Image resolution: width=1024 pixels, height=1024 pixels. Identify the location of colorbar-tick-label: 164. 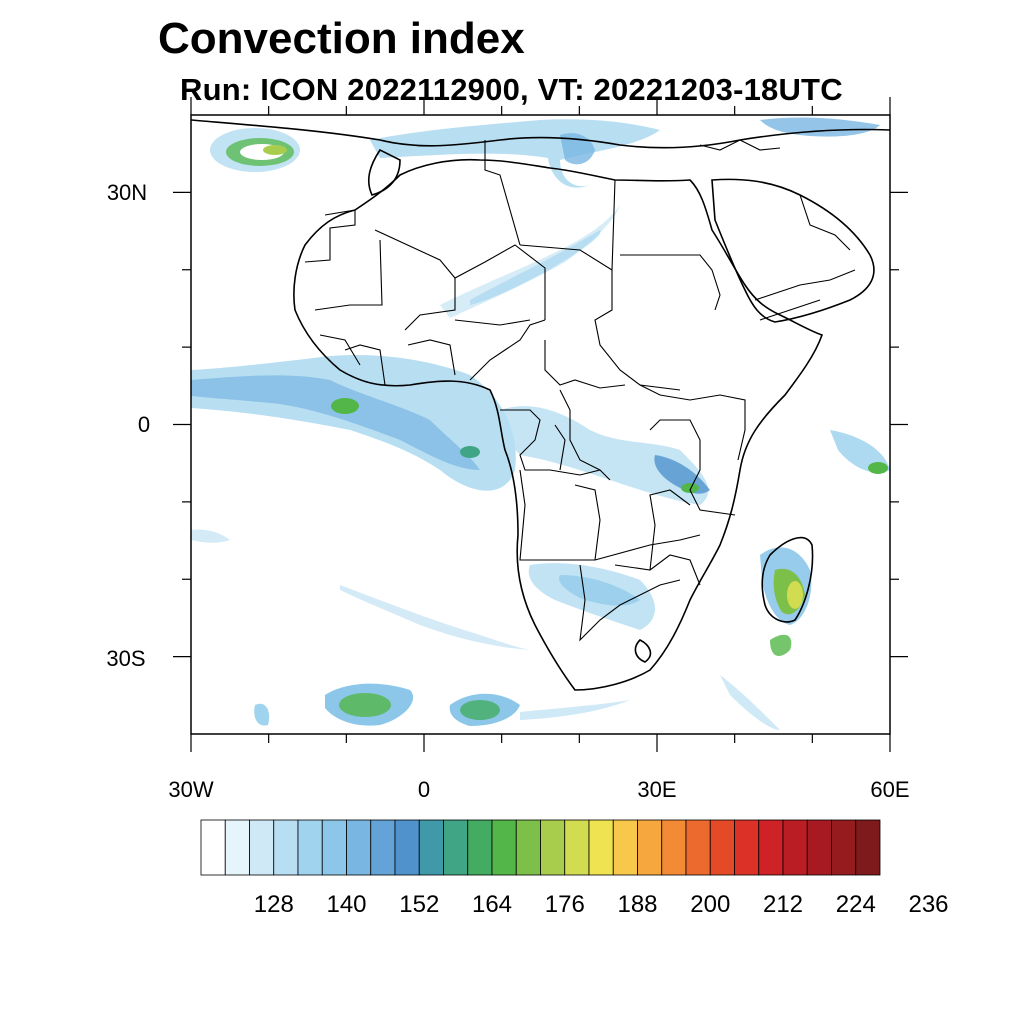
(492, 904).